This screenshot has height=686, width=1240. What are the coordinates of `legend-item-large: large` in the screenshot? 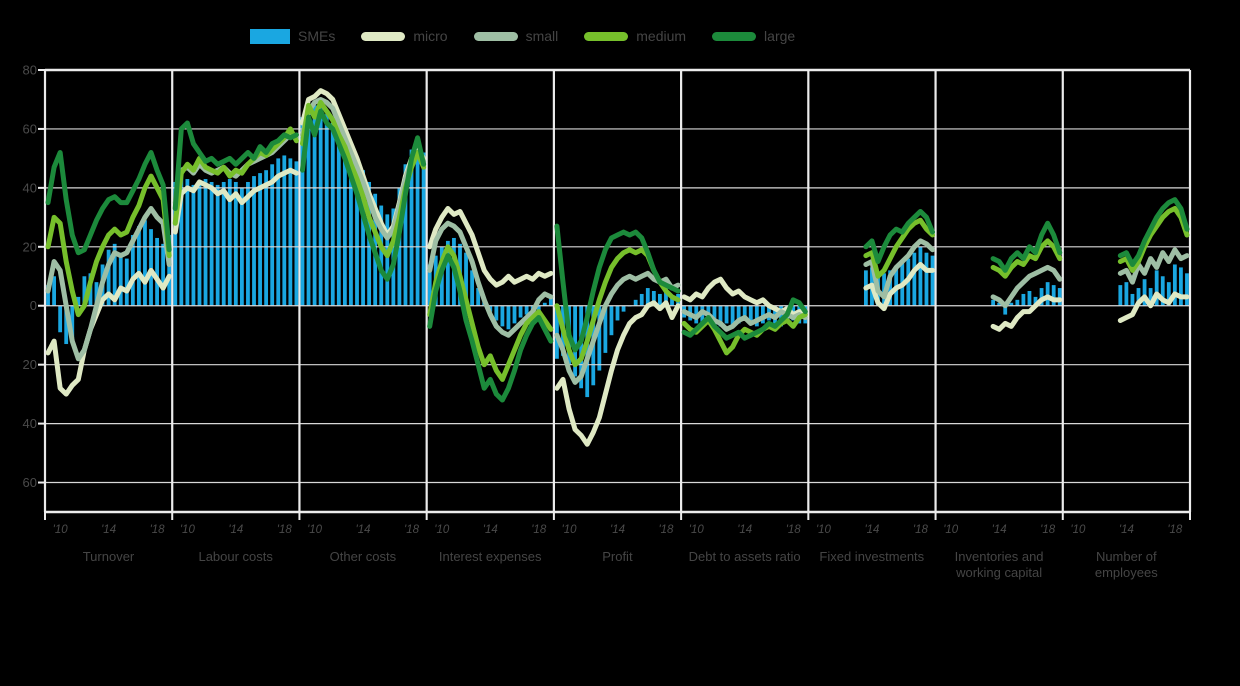 It's located at (753, 36).